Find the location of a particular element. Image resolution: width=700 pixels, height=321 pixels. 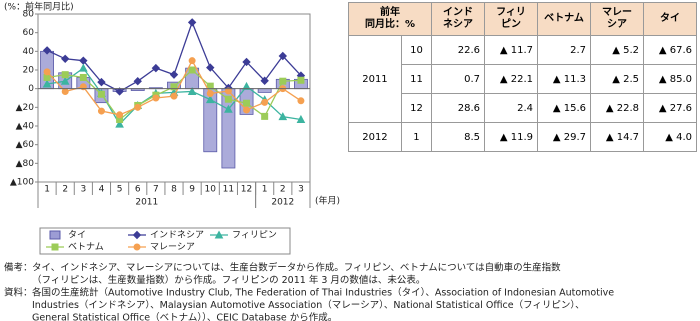

table-cell: フィリ ピン is located at coordinates (511, 19).